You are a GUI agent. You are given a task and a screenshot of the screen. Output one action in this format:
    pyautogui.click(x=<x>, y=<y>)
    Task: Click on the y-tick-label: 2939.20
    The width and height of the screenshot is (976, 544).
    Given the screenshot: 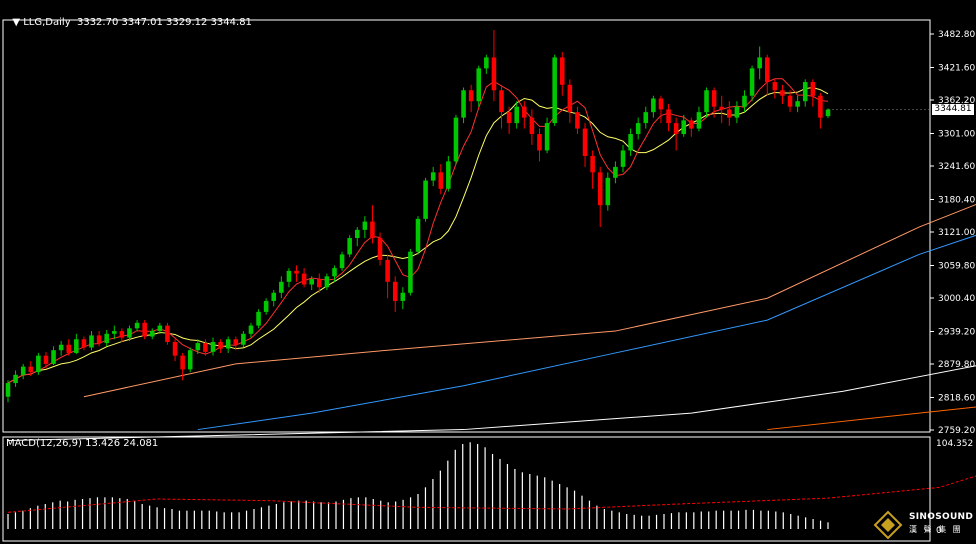 What is the action you would take?
    pyautogui.click(x=956, y=332)
    